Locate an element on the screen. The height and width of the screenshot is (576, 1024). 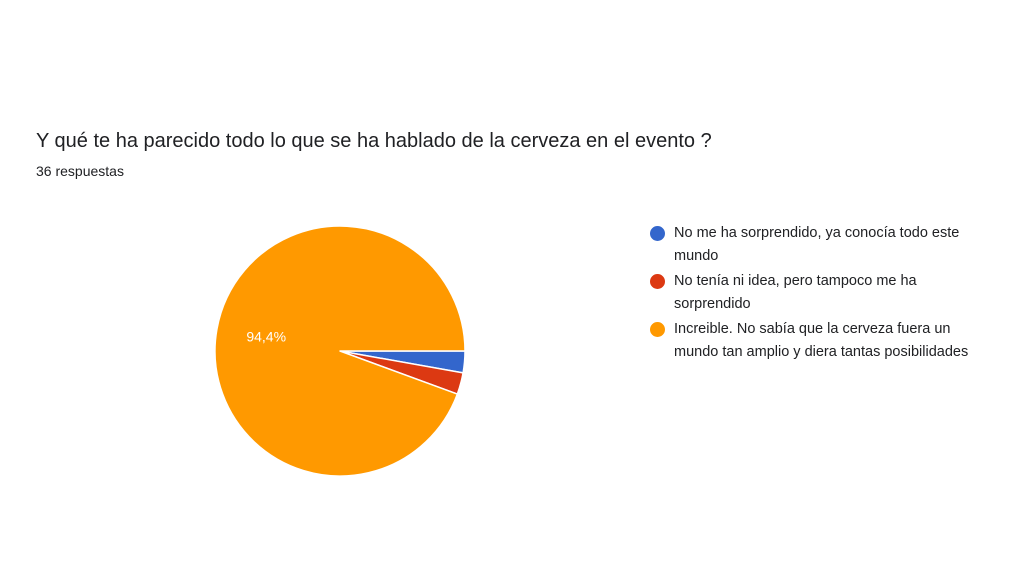
response-count: 36 respuestas is located at coordinates (80, 171).